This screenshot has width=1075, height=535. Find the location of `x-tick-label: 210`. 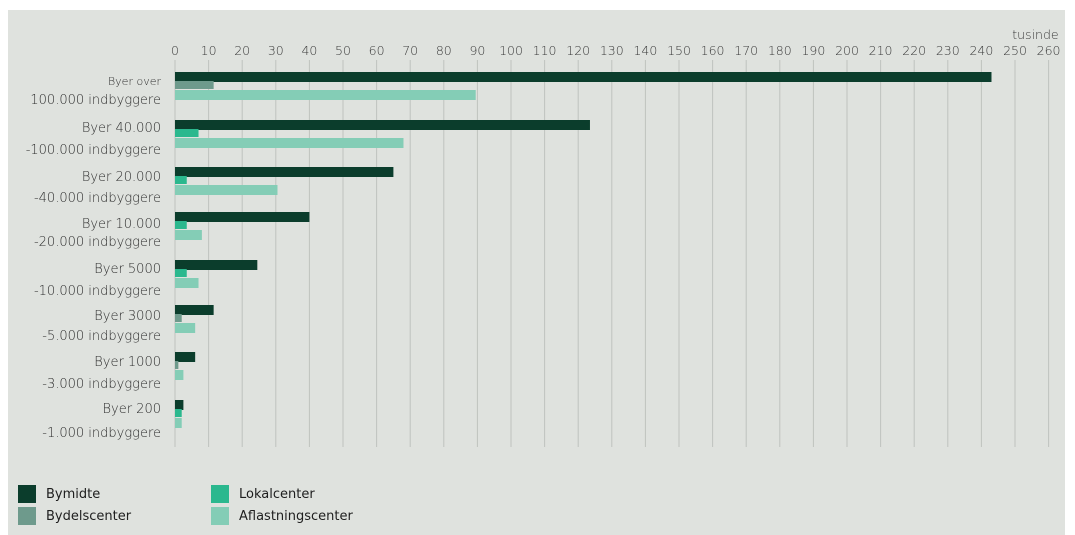

x-tick-label: 210 is located at coordinates (881, 50).